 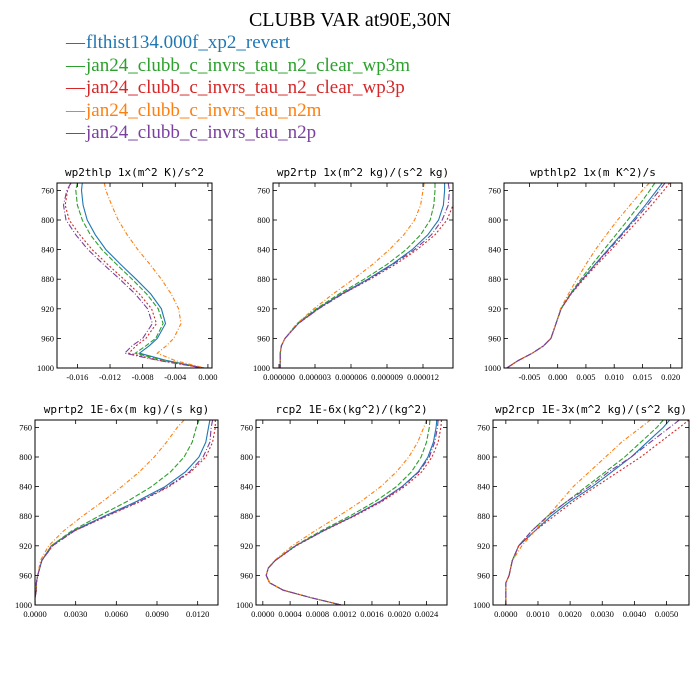 What do you see at coordinates (127, 409) in the screenshot?
I see `panel-title: wprtp2 1E-6x(m kg)/(s kg)` at bounding box center [127, 409].